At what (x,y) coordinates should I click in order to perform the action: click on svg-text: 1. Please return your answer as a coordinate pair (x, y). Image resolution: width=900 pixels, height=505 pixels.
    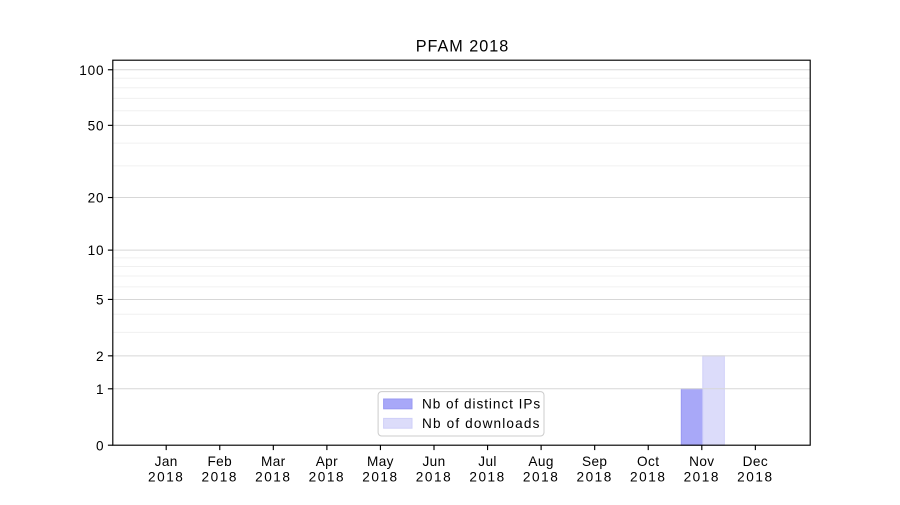
    Looking at the image, I should click on (100, 389).